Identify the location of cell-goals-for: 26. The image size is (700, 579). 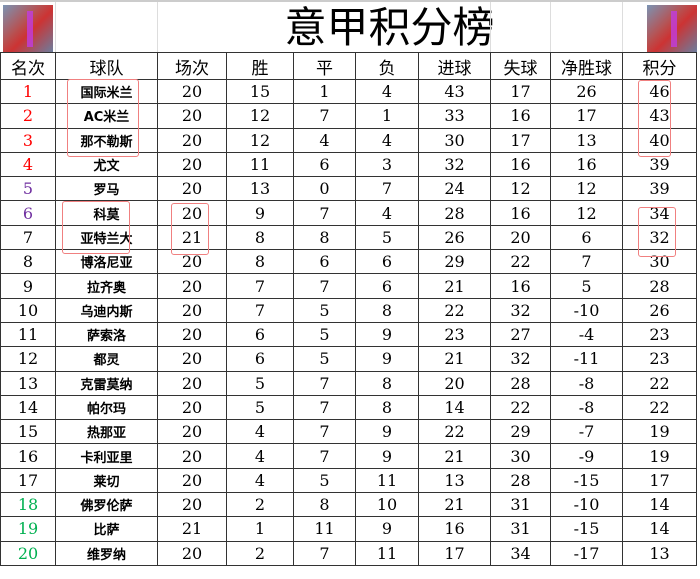
(454, 237).